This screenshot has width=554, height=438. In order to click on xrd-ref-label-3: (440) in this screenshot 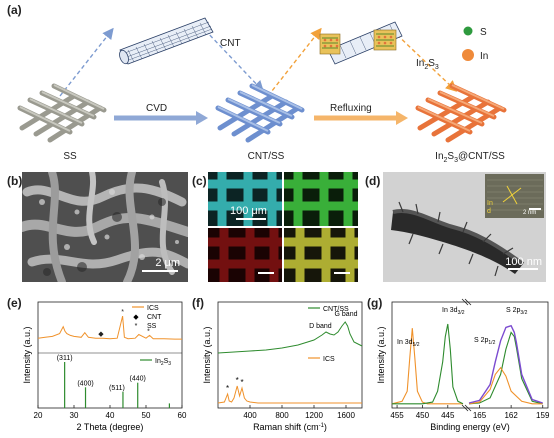, I will do `click(138, 379)`.